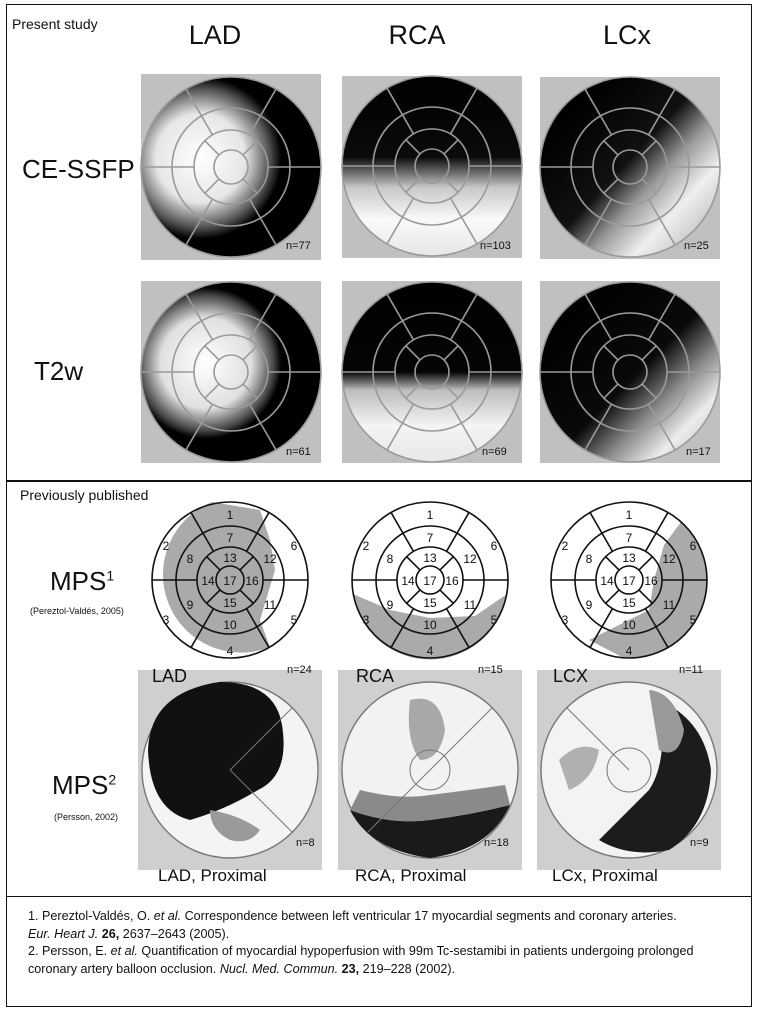 The height and width of the screenshot is (1011, 757). Describe the element at coordinates (279, 968) in the screenshot. I see `ref2-journal: Nucl. Med. Commun.` at that location.